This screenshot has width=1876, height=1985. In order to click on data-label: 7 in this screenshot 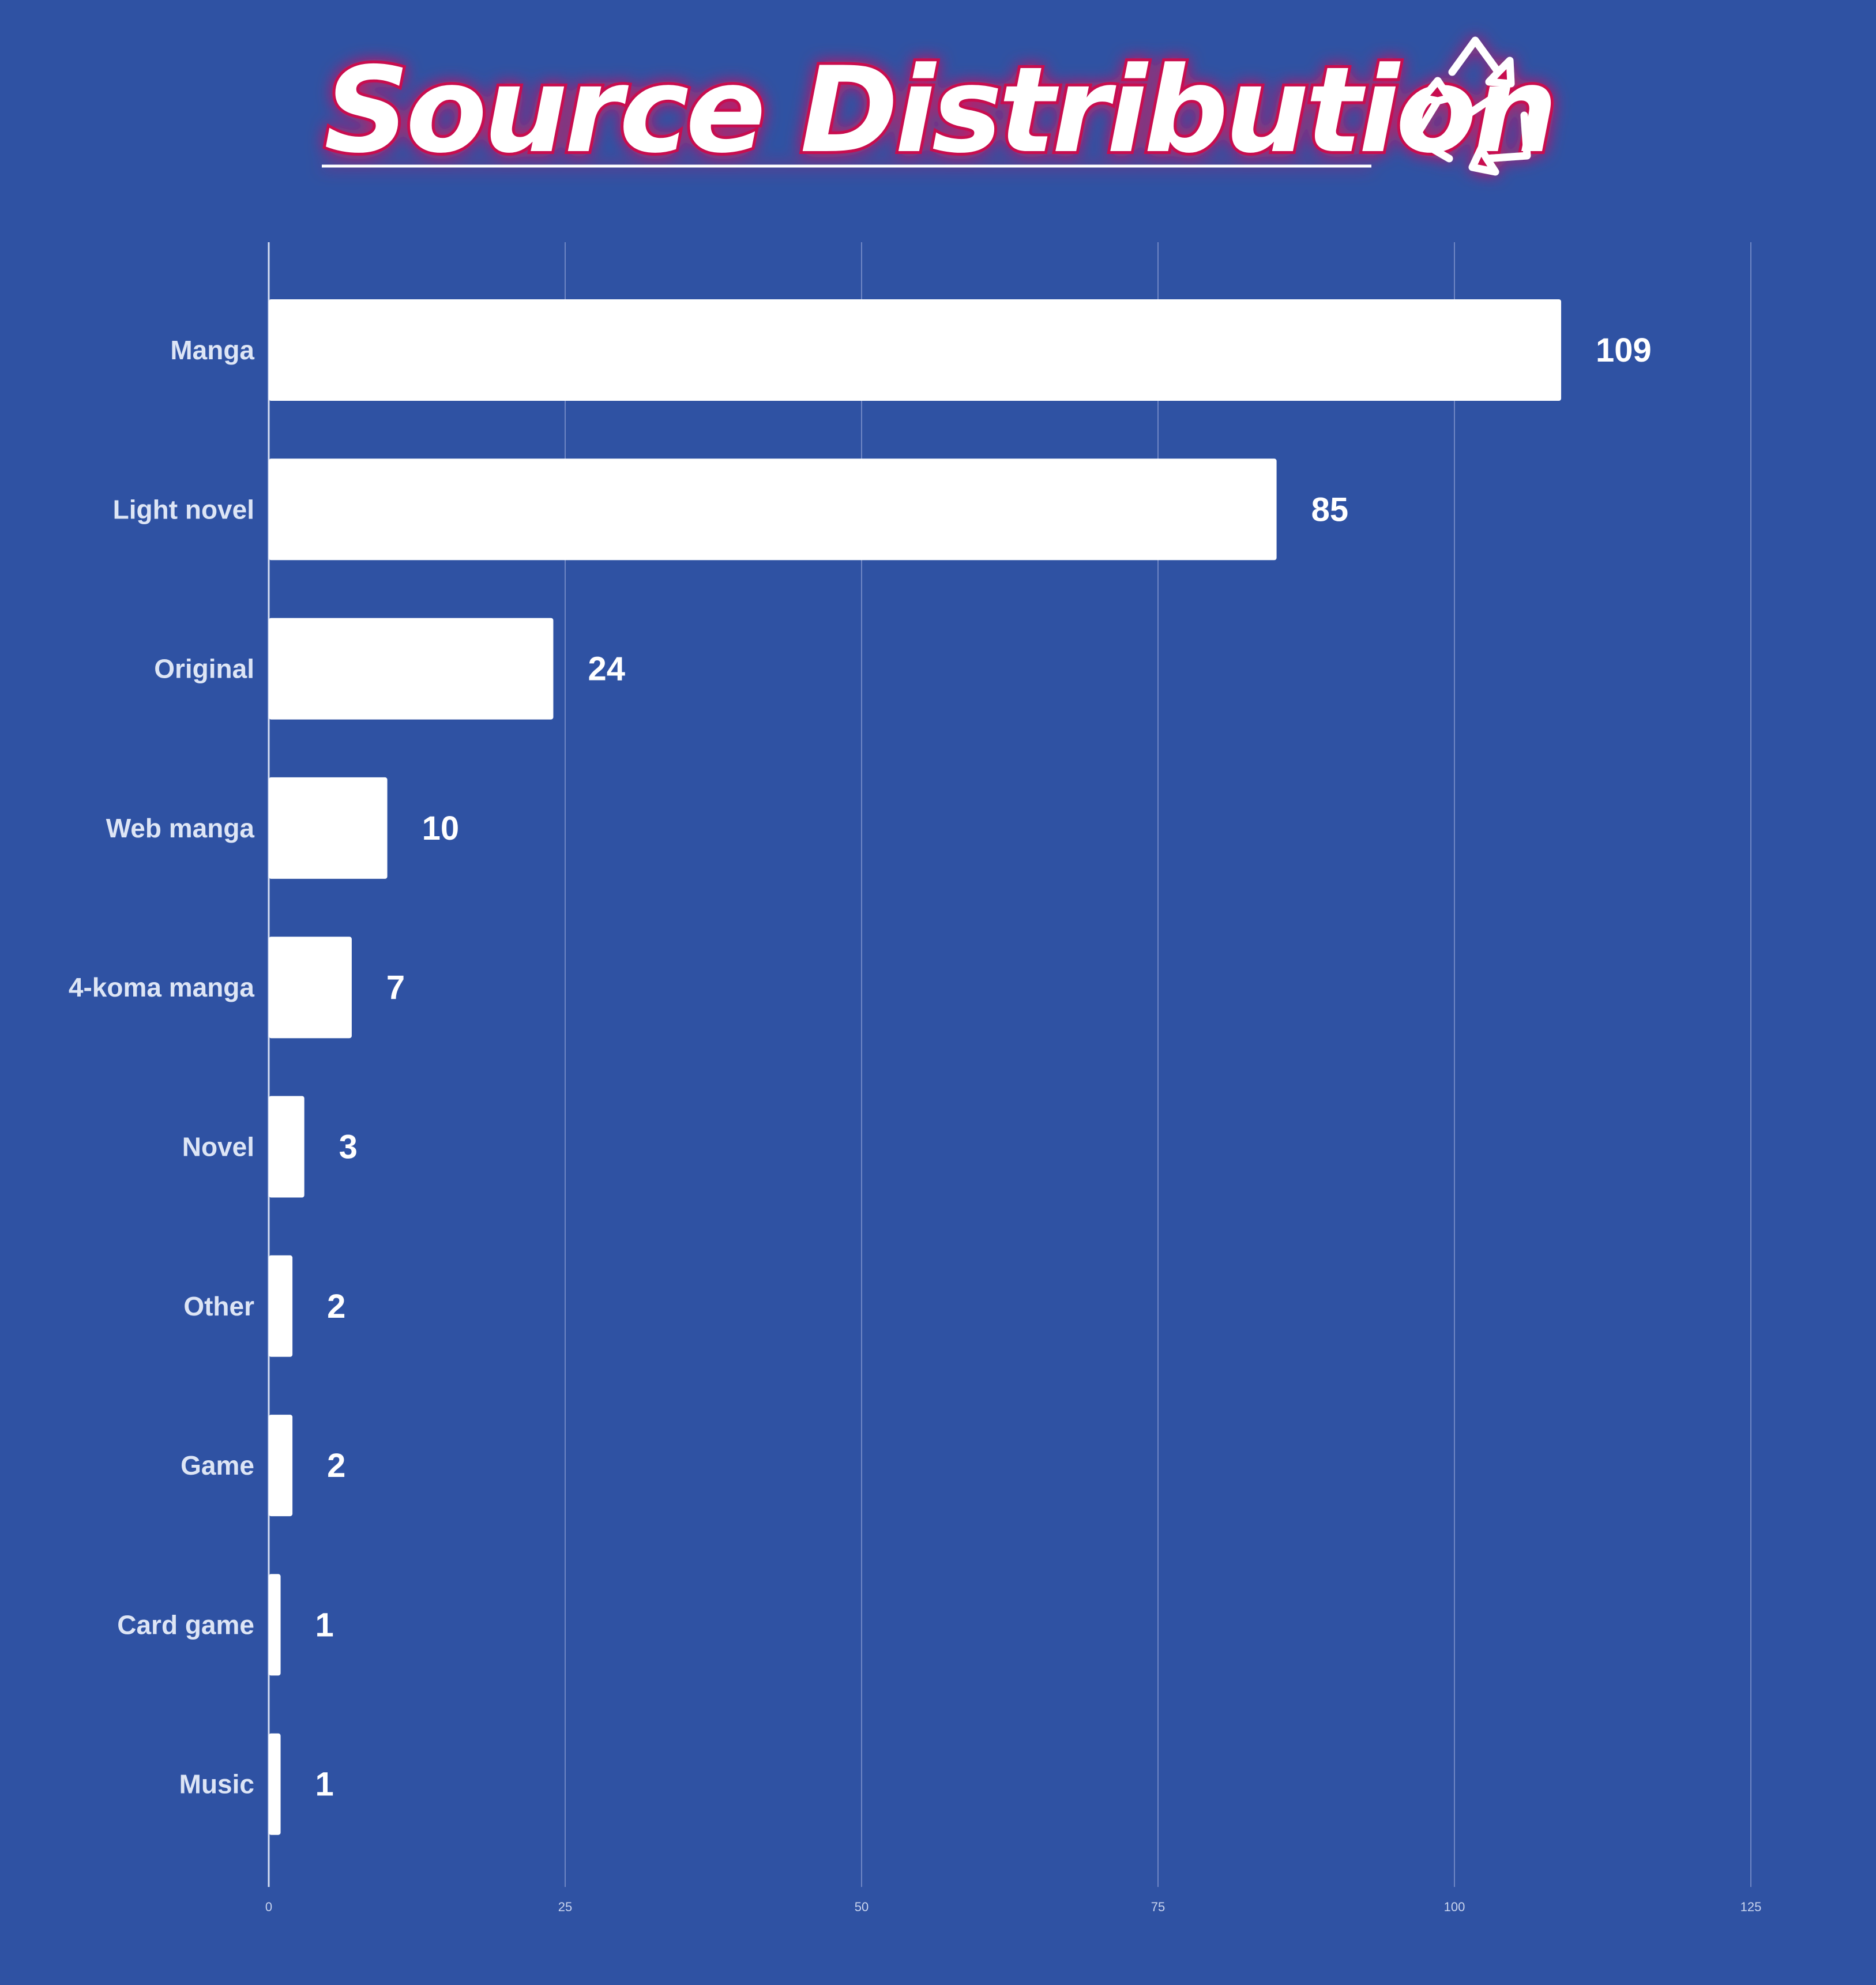, I will do `click(395, 987)`.